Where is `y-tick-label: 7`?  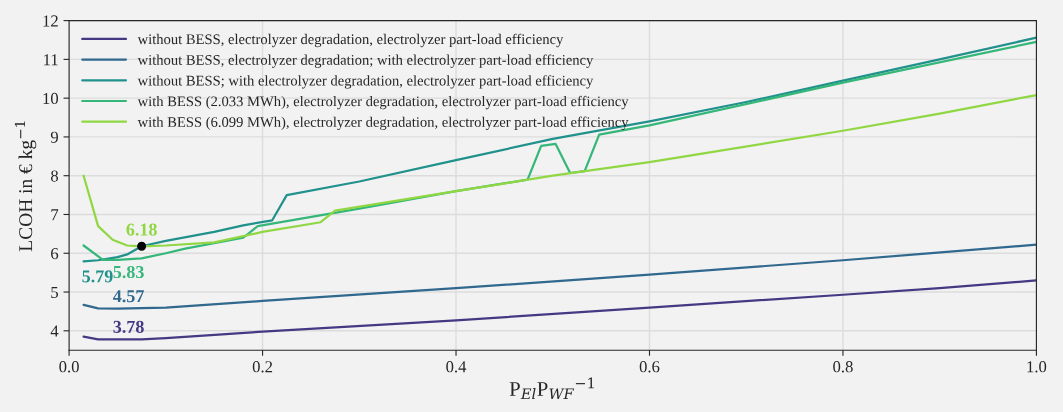 y-tick-label: 7 is located at coordinates (55, 215).